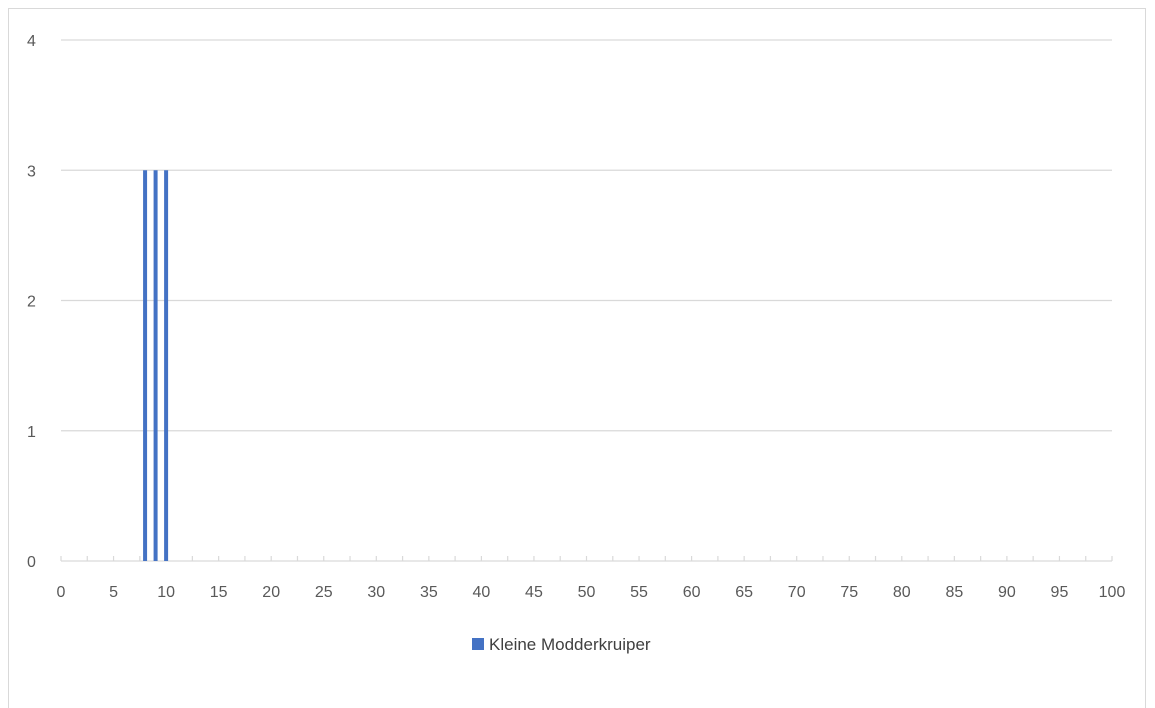 The height and width of the screenshot is (708, 1155). What do you see at coordinates (31, 432) in the screenshot?
I see `y-tick-label: 1` at bounding box center [31, 432].